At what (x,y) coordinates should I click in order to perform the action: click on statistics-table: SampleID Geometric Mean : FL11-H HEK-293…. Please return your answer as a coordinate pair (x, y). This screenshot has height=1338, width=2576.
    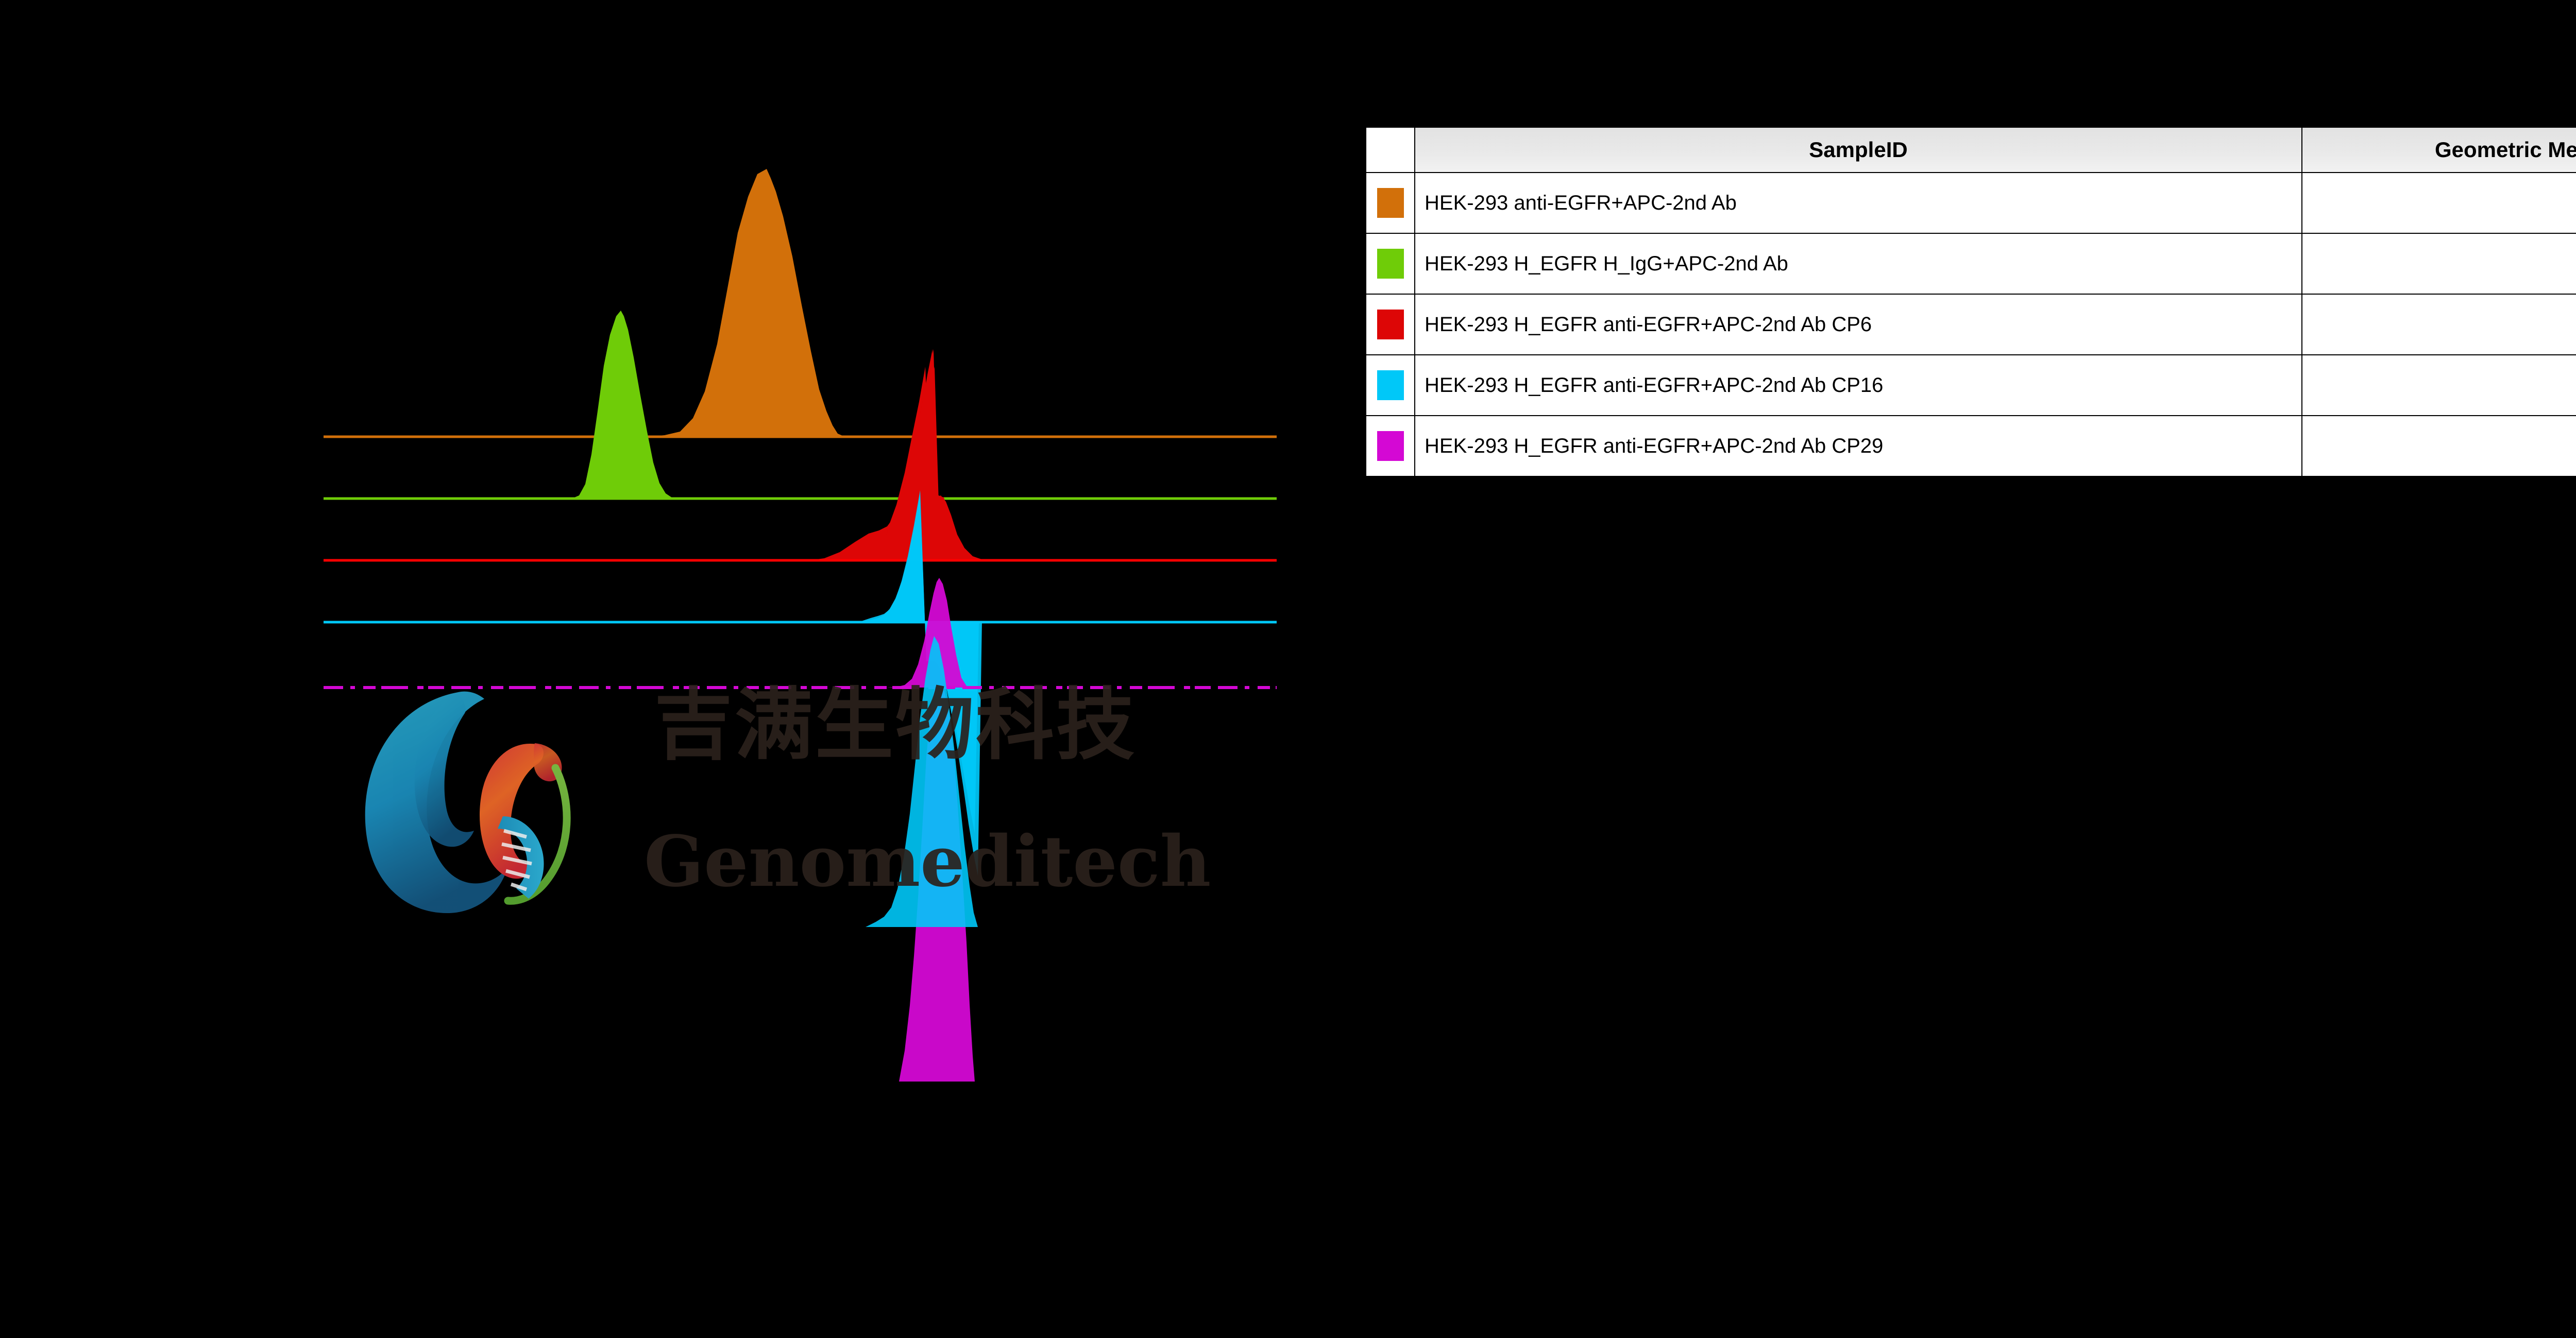
    Looking at the image, I should click on (1970, 302).